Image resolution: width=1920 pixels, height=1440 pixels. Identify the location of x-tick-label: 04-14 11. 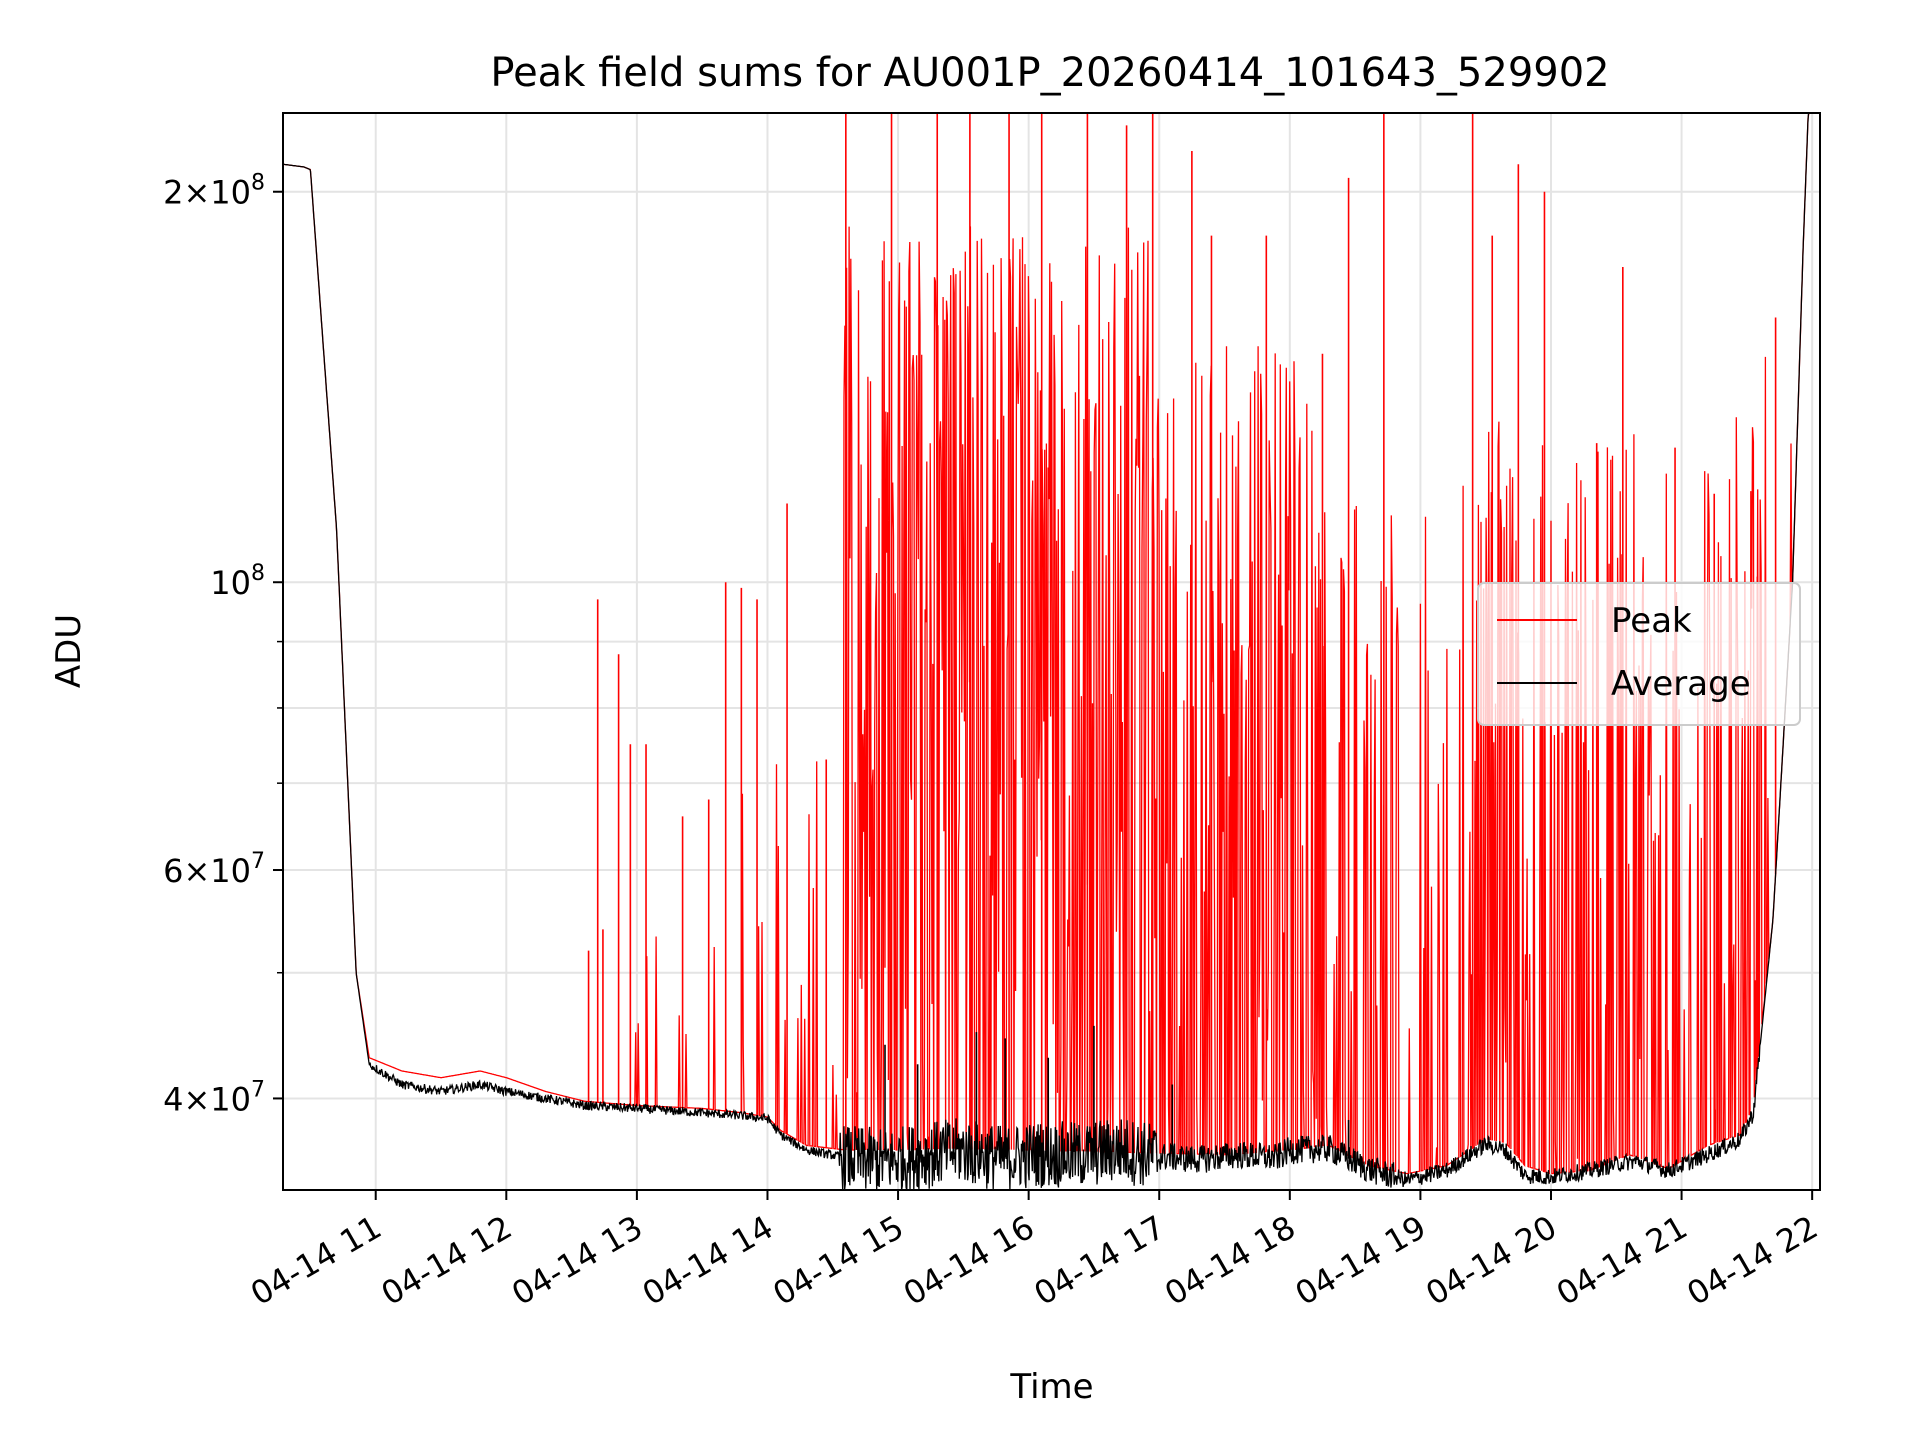
(316, 1260).